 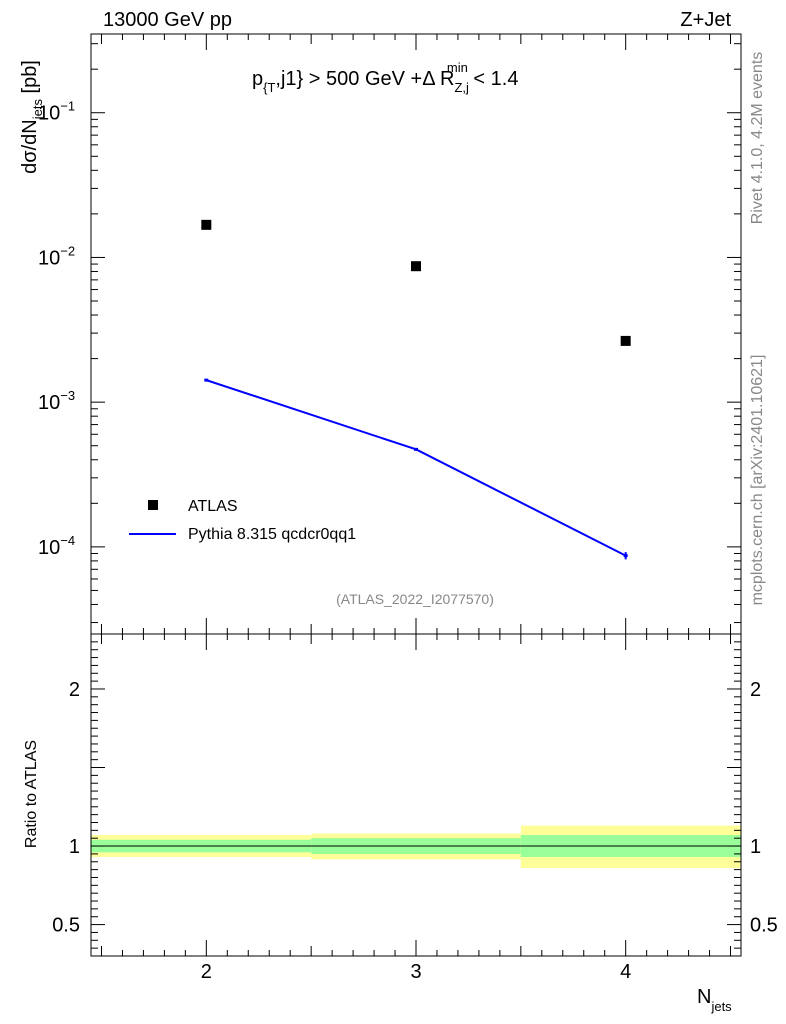 I want to click on main-ylabel: dσ/dNjets [pb], so click(x=32, y=117).